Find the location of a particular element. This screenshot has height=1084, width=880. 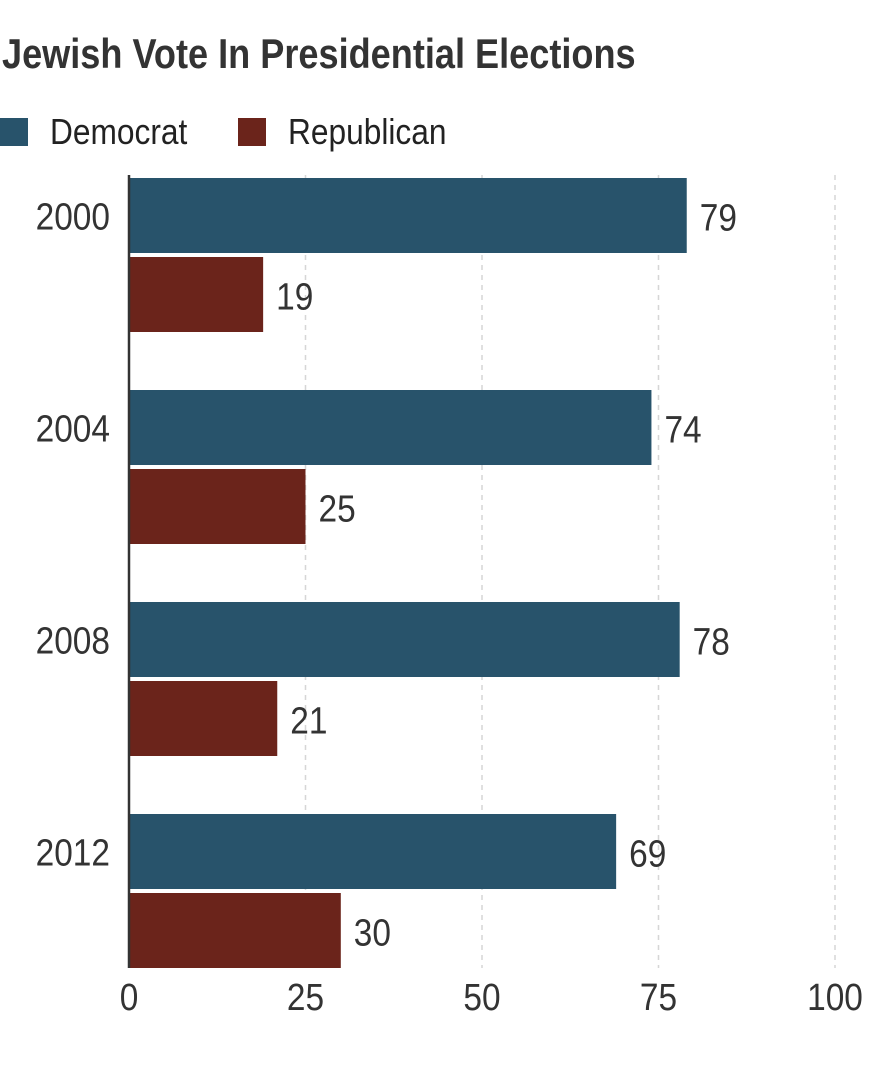

legend-swatch-democrat is located at coordinates (14, 132).